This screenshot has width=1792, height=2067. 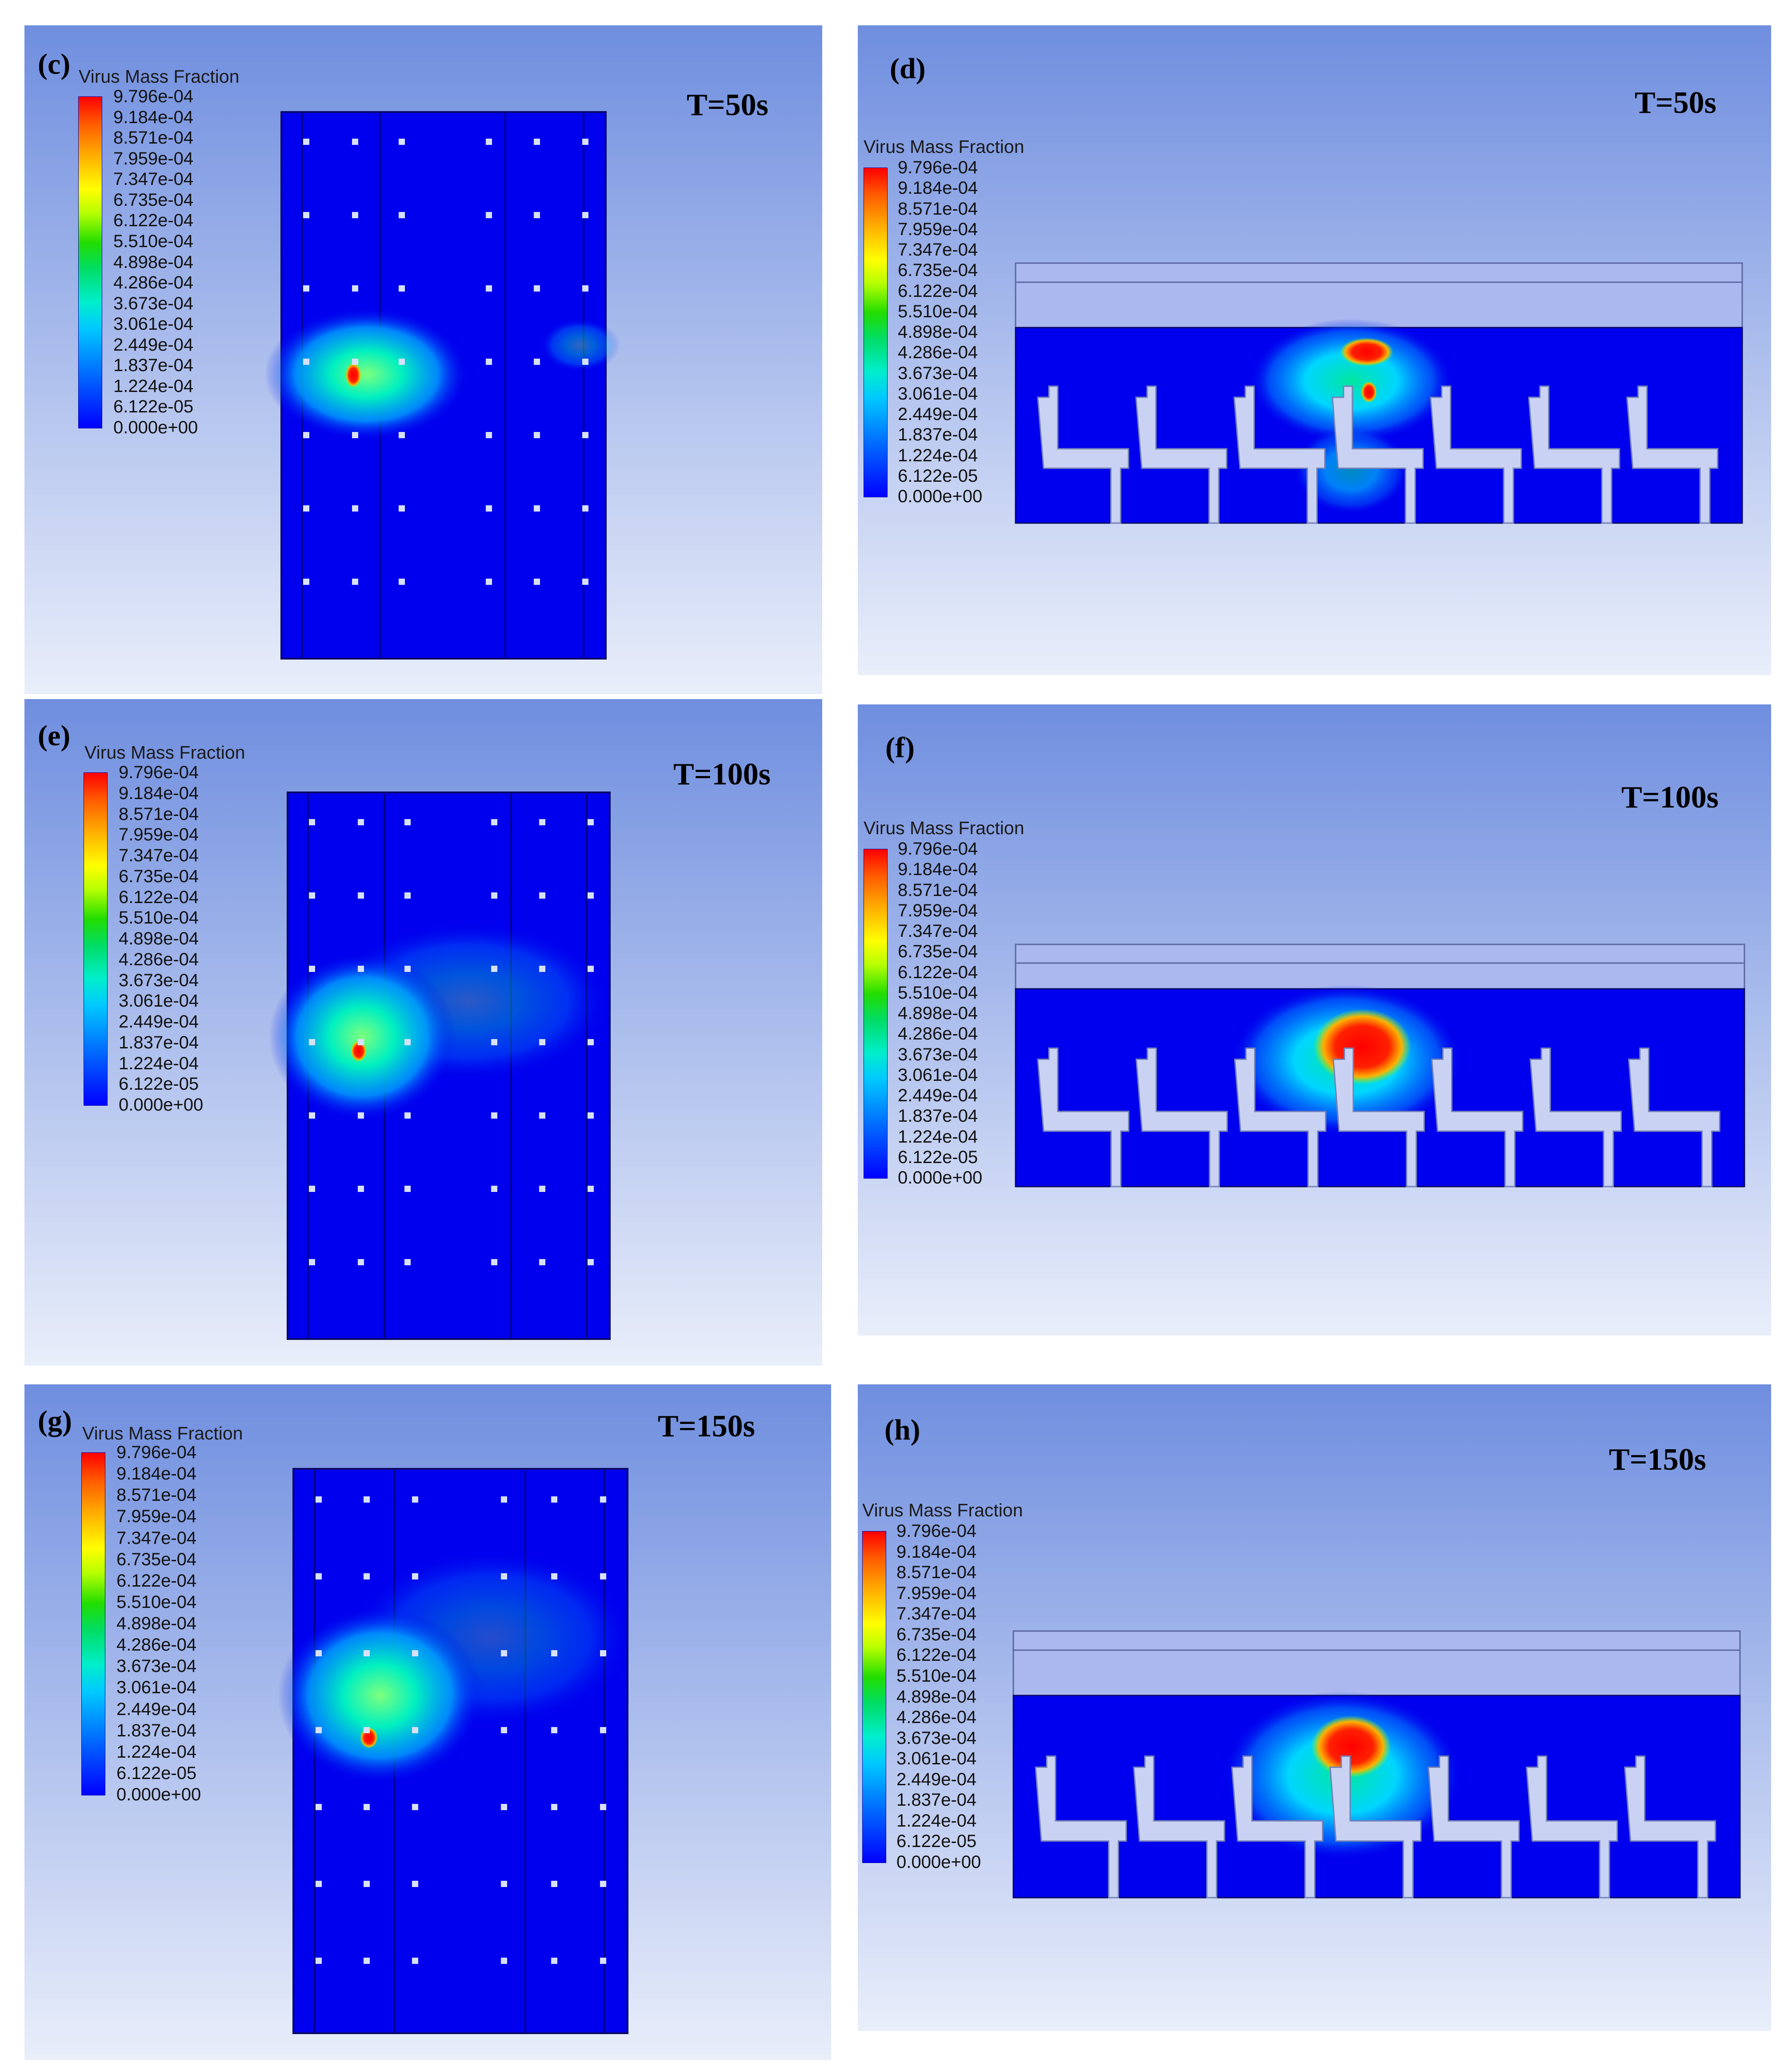 What do you see at coordinates (159, 876) in the screenshot?
I see `legend-tick-label: 6.735e-04` at bounding box center [159, 876].